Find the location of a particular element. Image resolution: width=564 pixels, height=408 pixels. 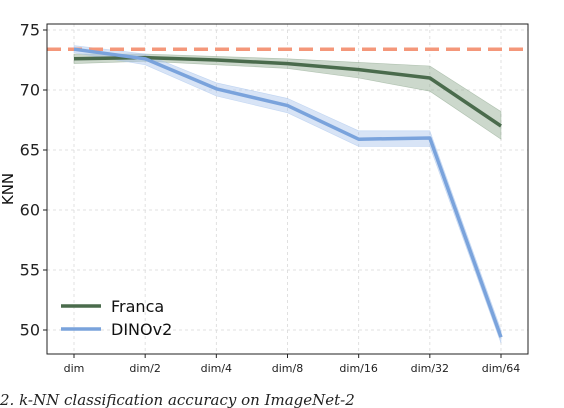

x-tick-label: dim/2 is located at coordinates (144, 368).